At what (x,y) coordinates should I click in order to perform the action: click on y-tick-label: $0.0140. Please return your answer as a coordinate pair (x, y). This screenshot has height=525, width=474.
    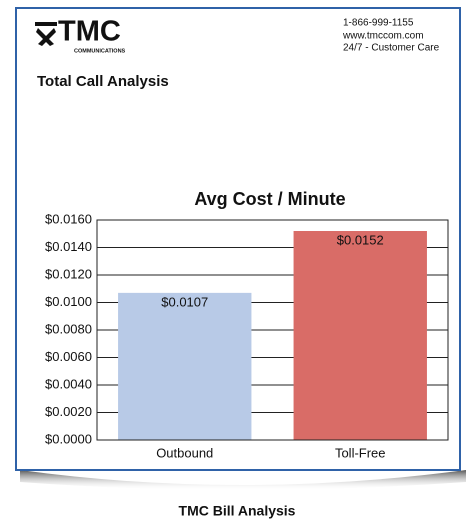
    Looking at the image, I should click on (68, 246).